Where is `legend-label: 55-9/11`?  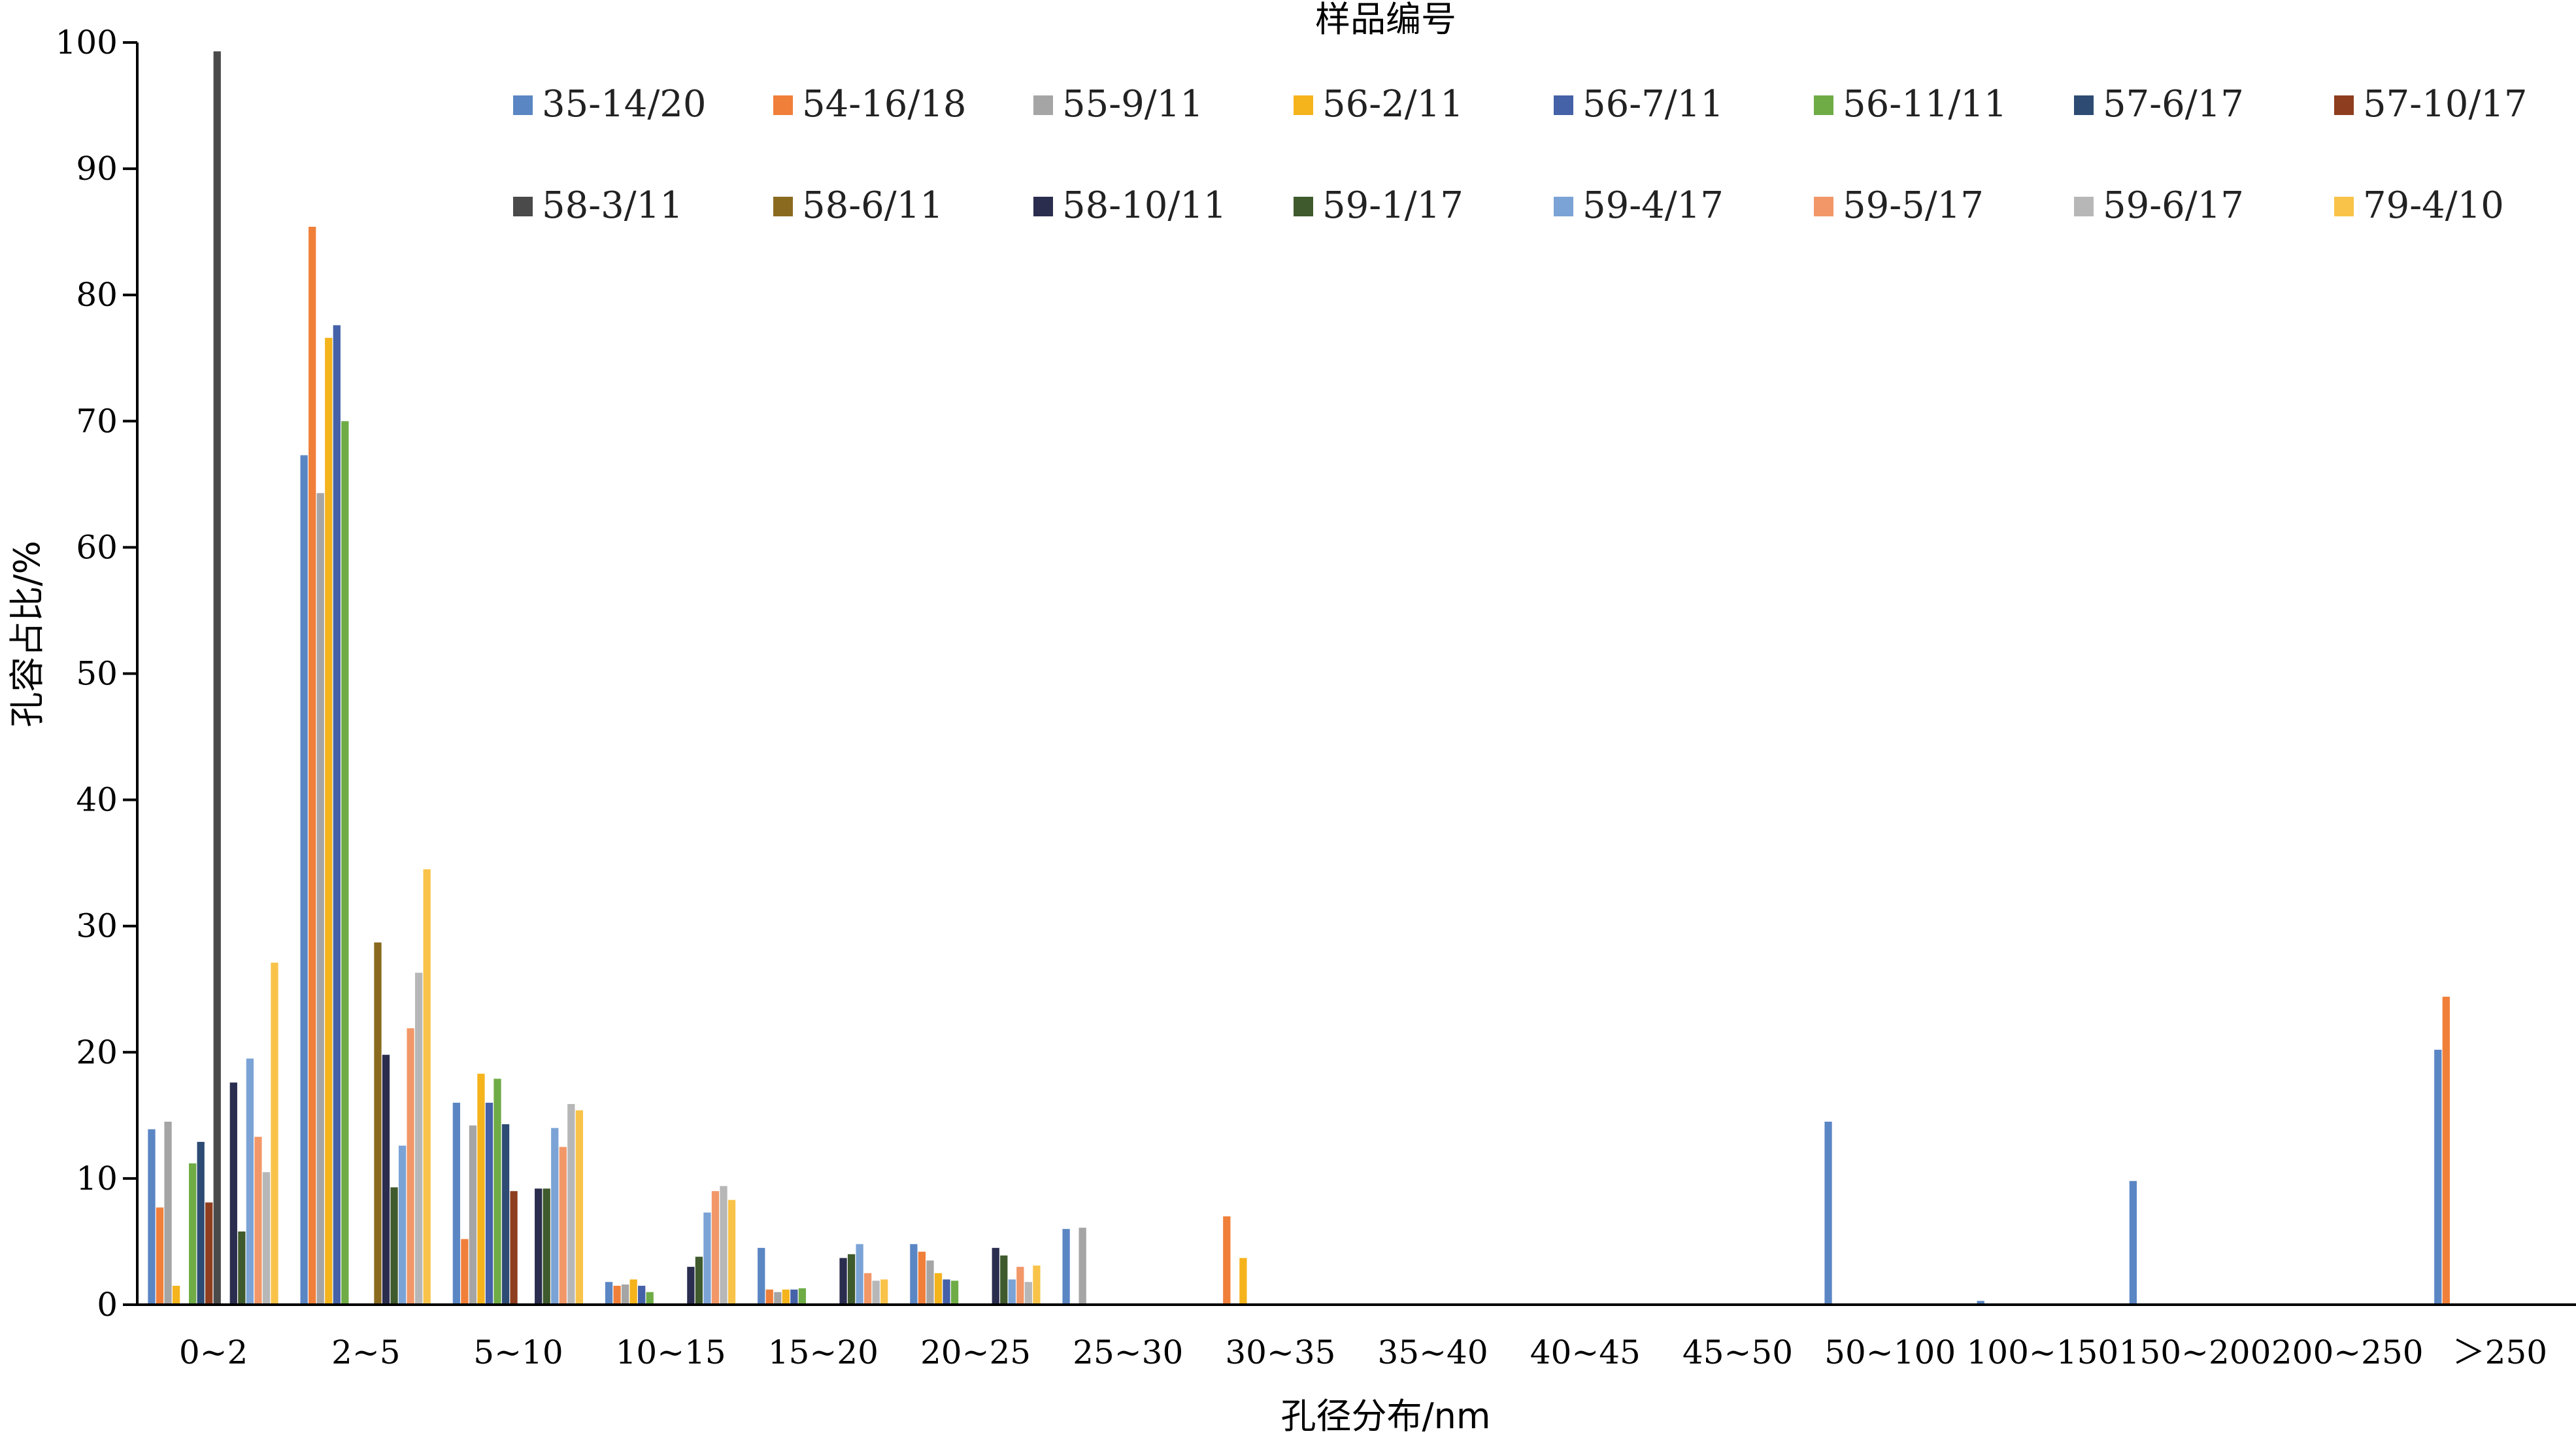 legend-label: 55-9/11 is located at coordinates (1133, 104).